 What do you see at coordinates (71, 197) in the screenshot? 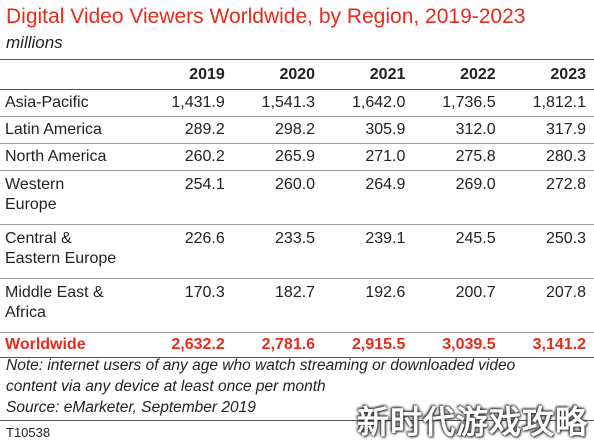
I see `row-label: Western Europe` at bounding box center [71, 197].